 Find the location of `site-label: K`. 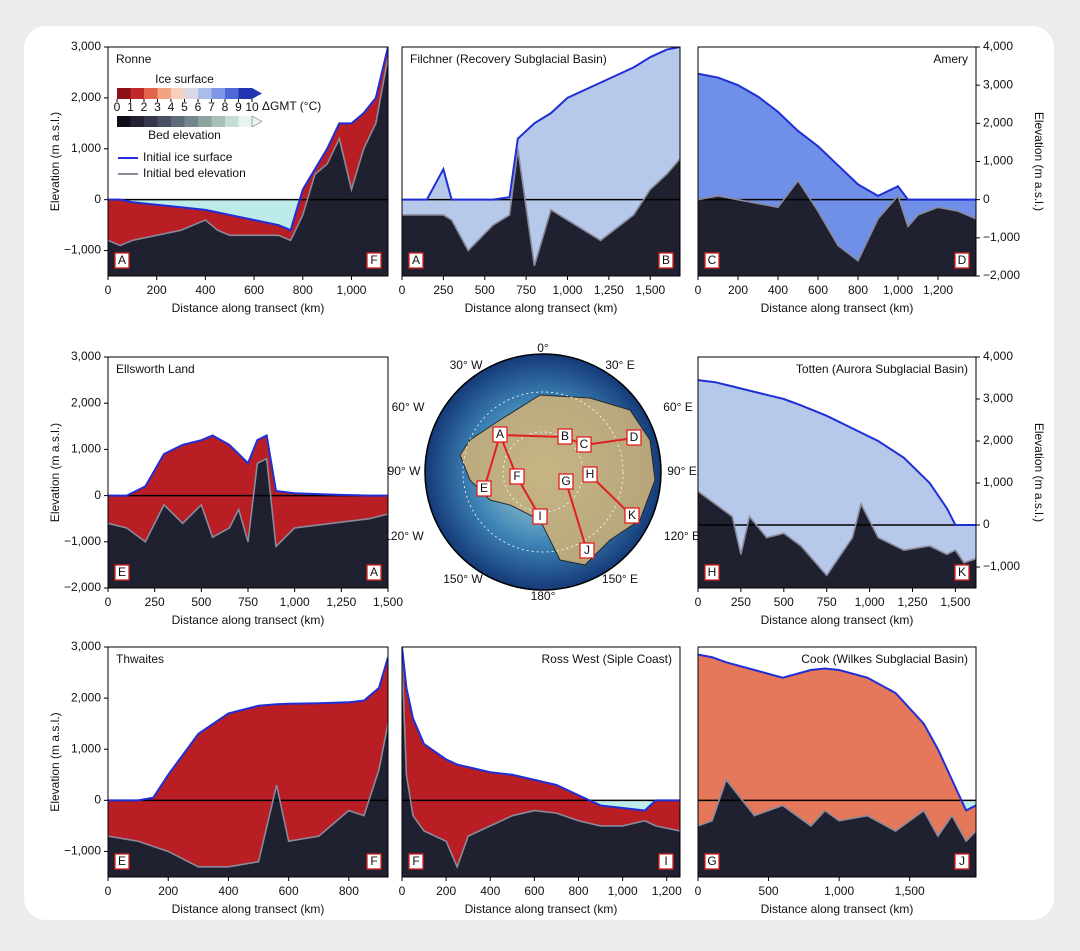

site-label: K is located at coordinates (632, 515).